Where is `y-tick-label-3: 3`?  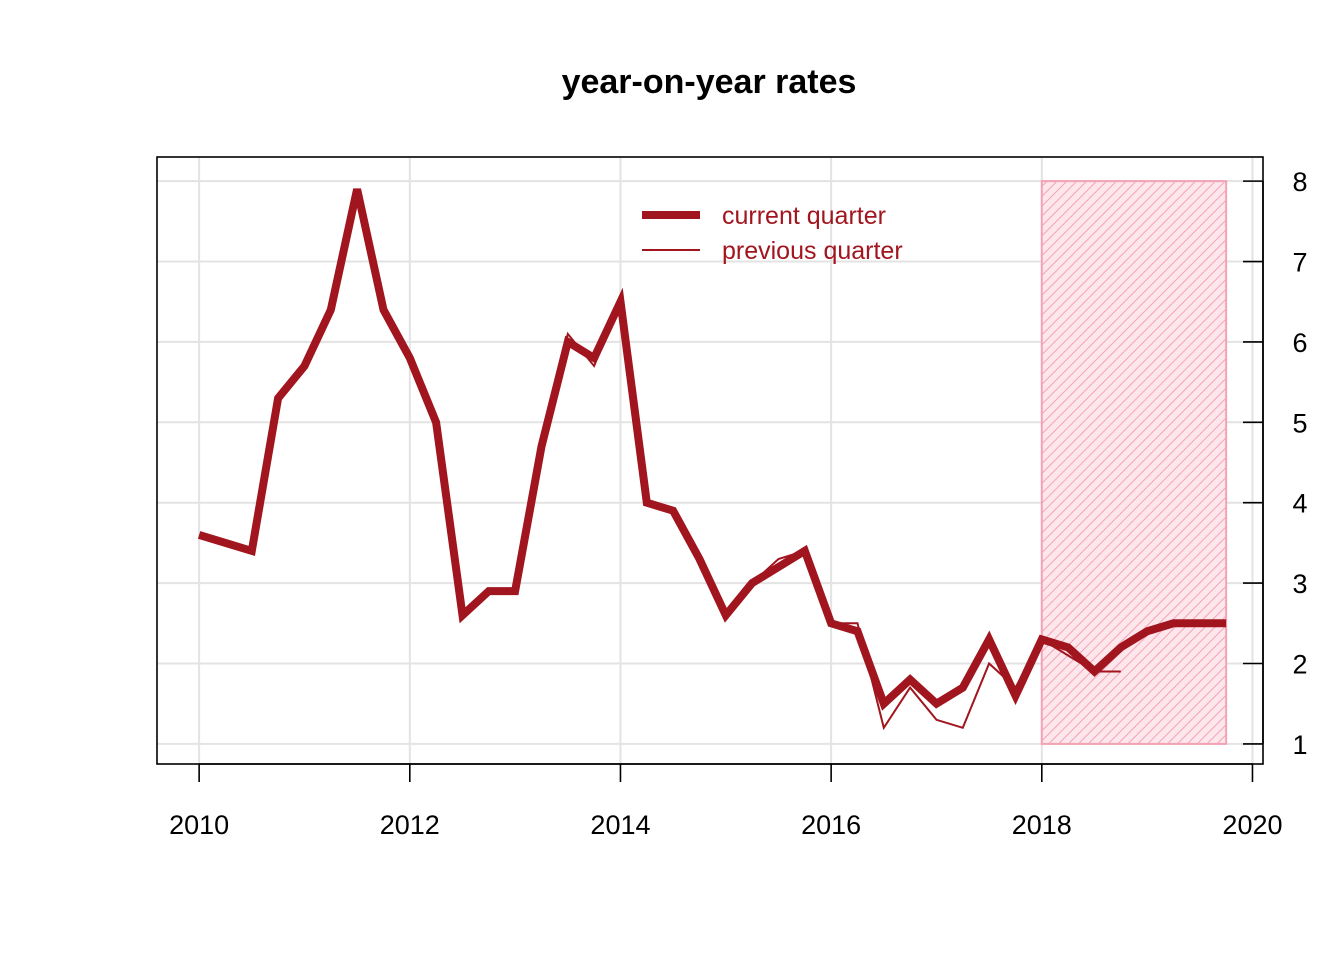
y-tick-label-3: 3 is located at coordinates (1299, 584).